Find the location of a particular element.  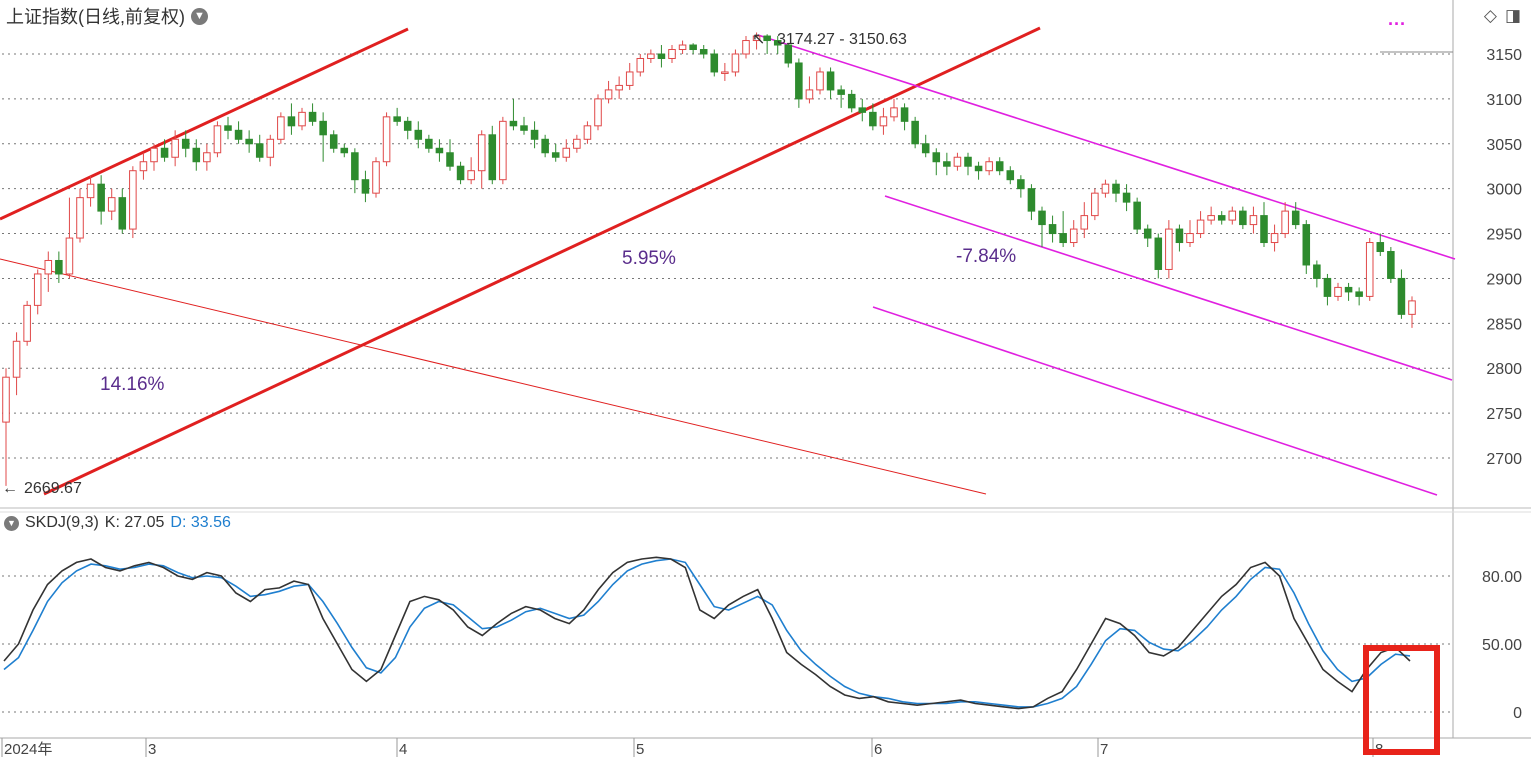

indicator-k-value: K: 27.05 is located at coordinates (134, 522).